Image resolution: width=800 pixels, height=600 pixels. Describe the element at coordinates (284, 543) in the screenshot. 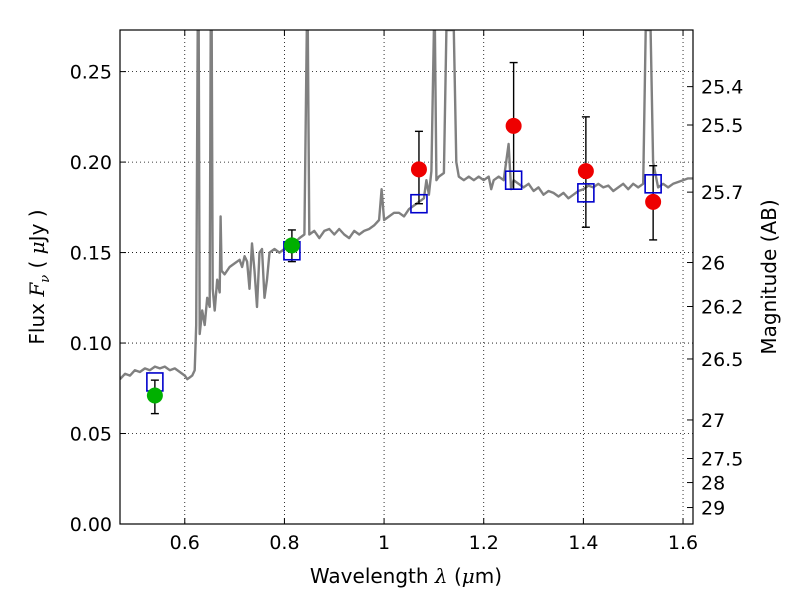

I see `x-tick-label: 0.8` at that location.